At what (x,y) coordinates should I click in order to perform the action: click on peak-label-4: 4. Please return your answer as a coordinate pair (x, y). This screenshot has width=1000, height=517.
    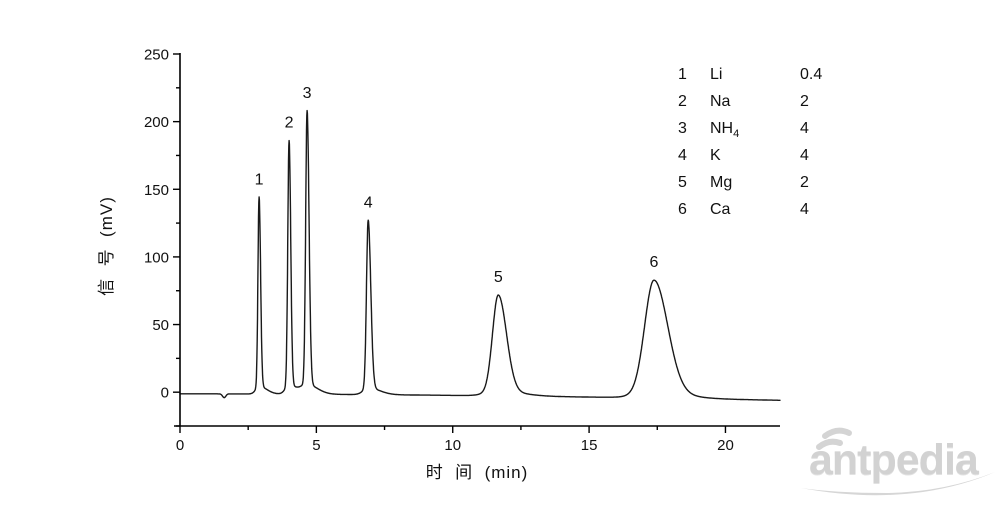
    Looking at the image, I should click on (368, 202).